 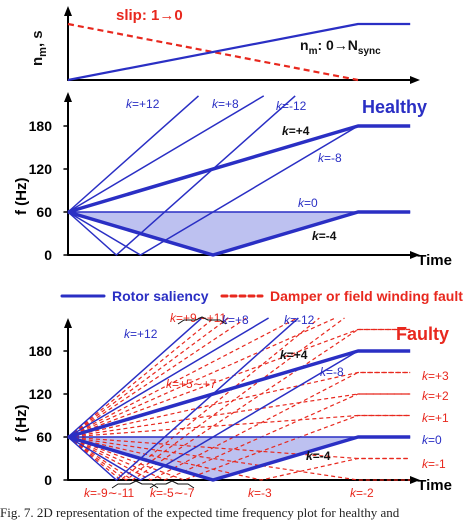 I want to click on speed-label-part: n, so click(x=304, y=45).